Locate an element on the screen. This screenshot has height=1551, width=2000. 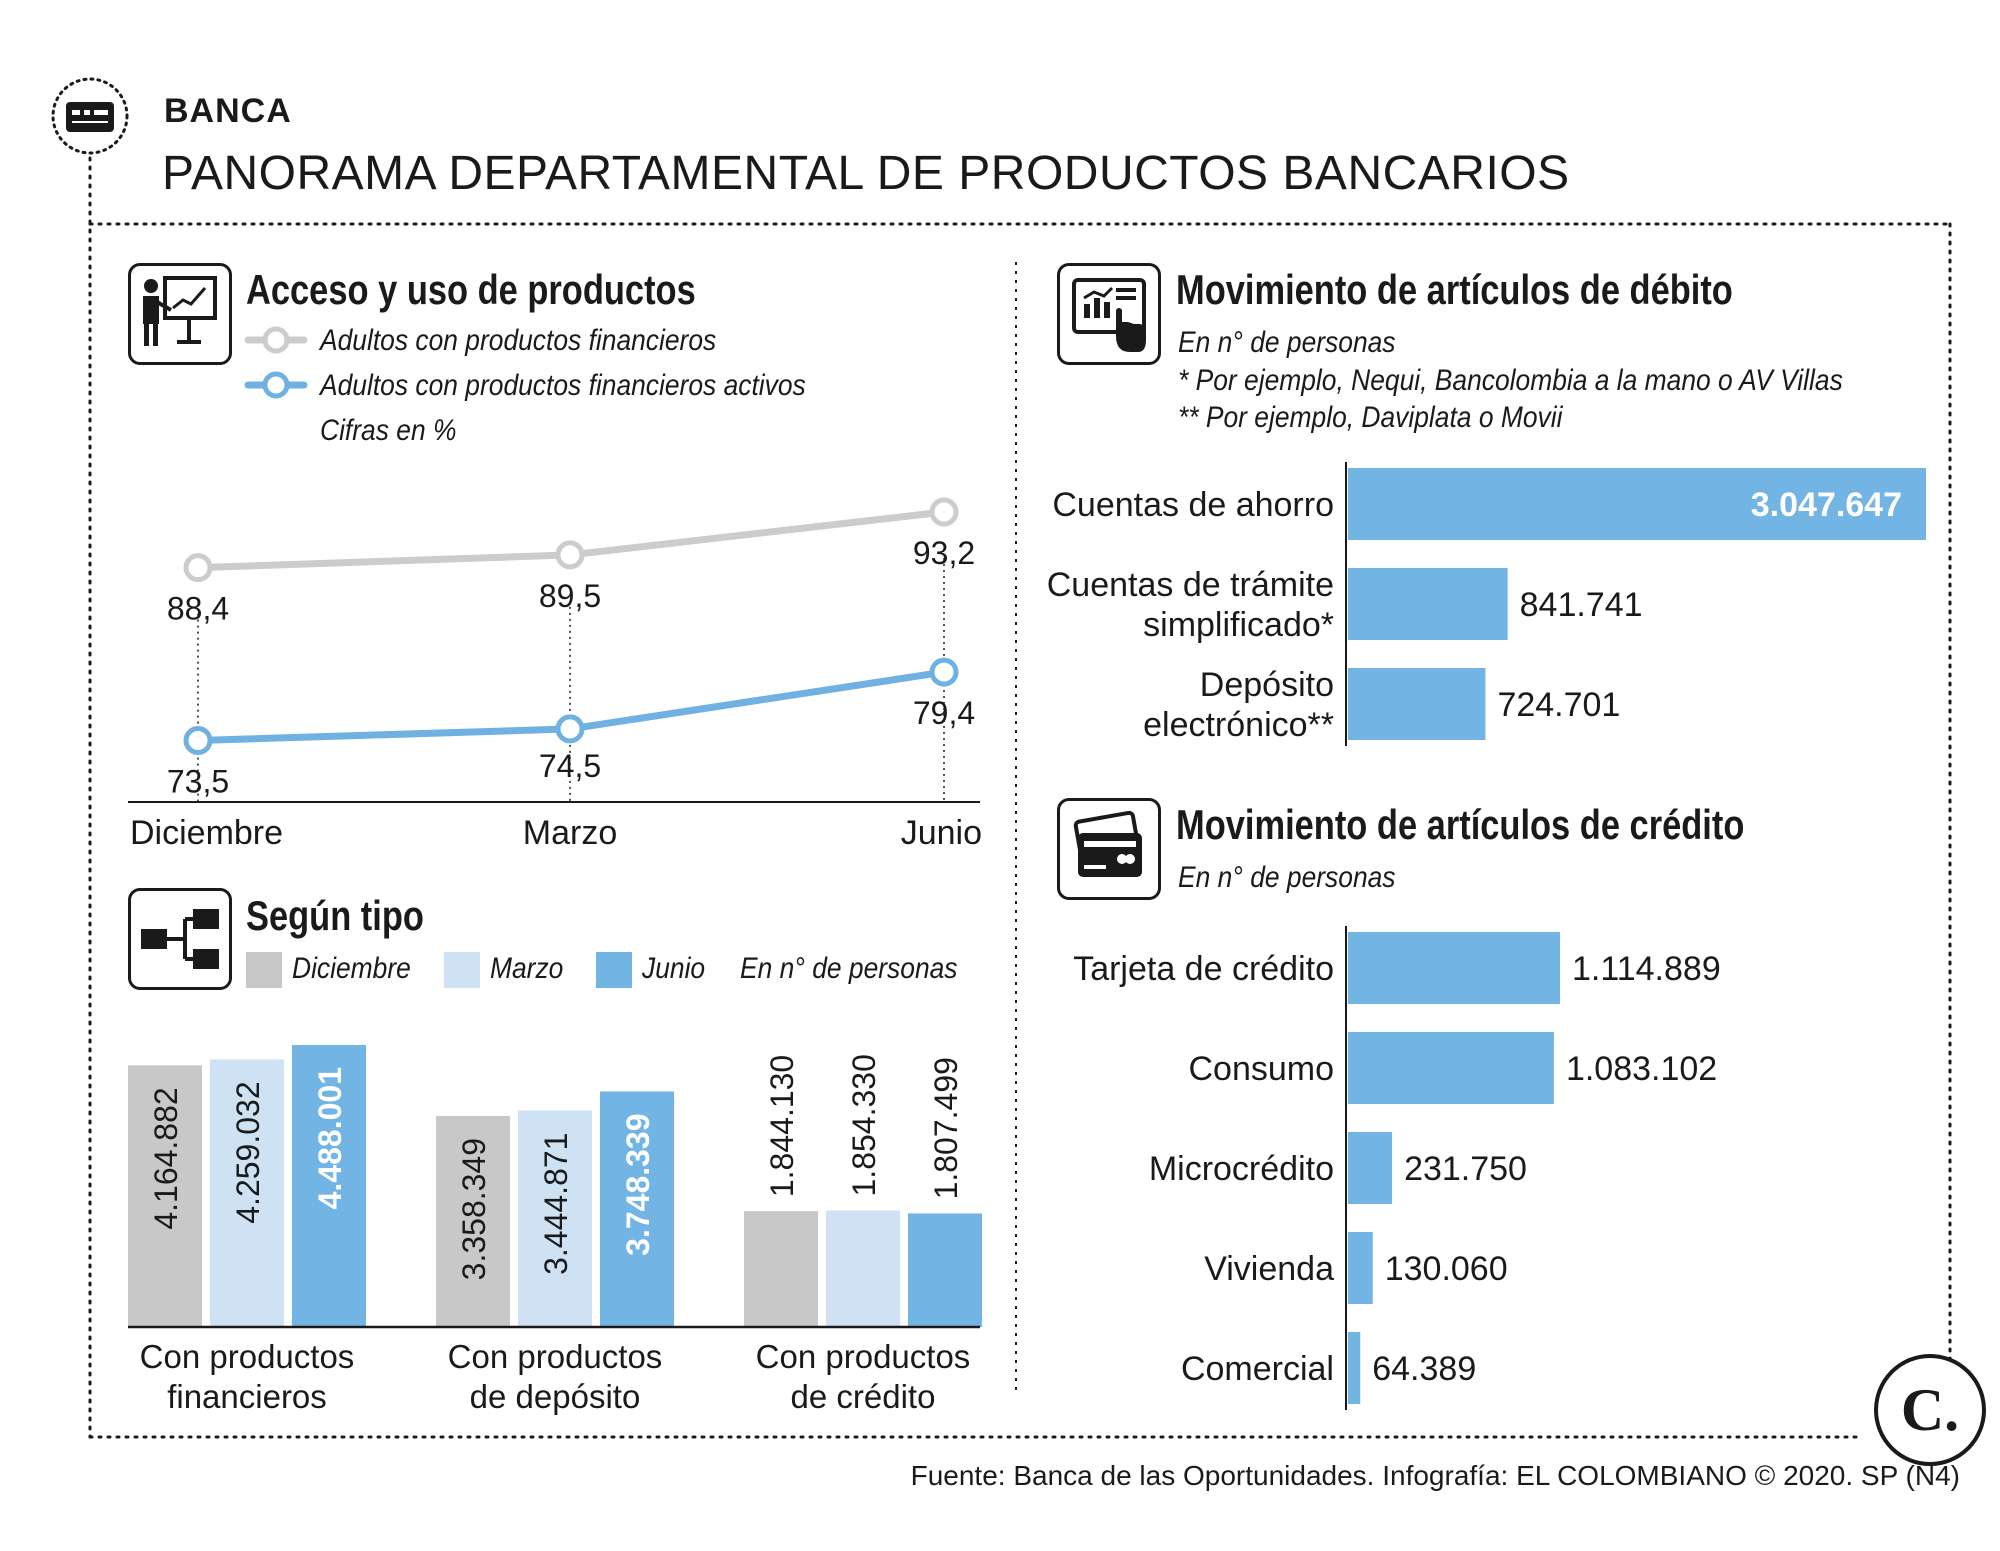
credit-value-label: 1.083.102 is located at coordinates (1641, 1069).